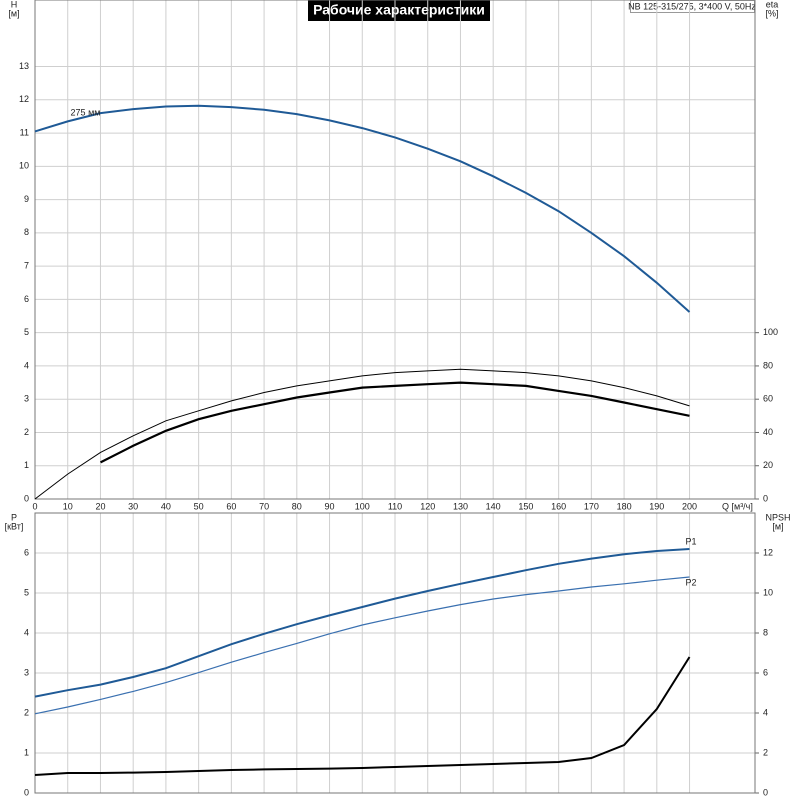 Image resolution: width=800 pixels, height=800 pixels. Describe the element at coordinates (691, 541) in the screenshot. I see `series-label: P1` at that location.